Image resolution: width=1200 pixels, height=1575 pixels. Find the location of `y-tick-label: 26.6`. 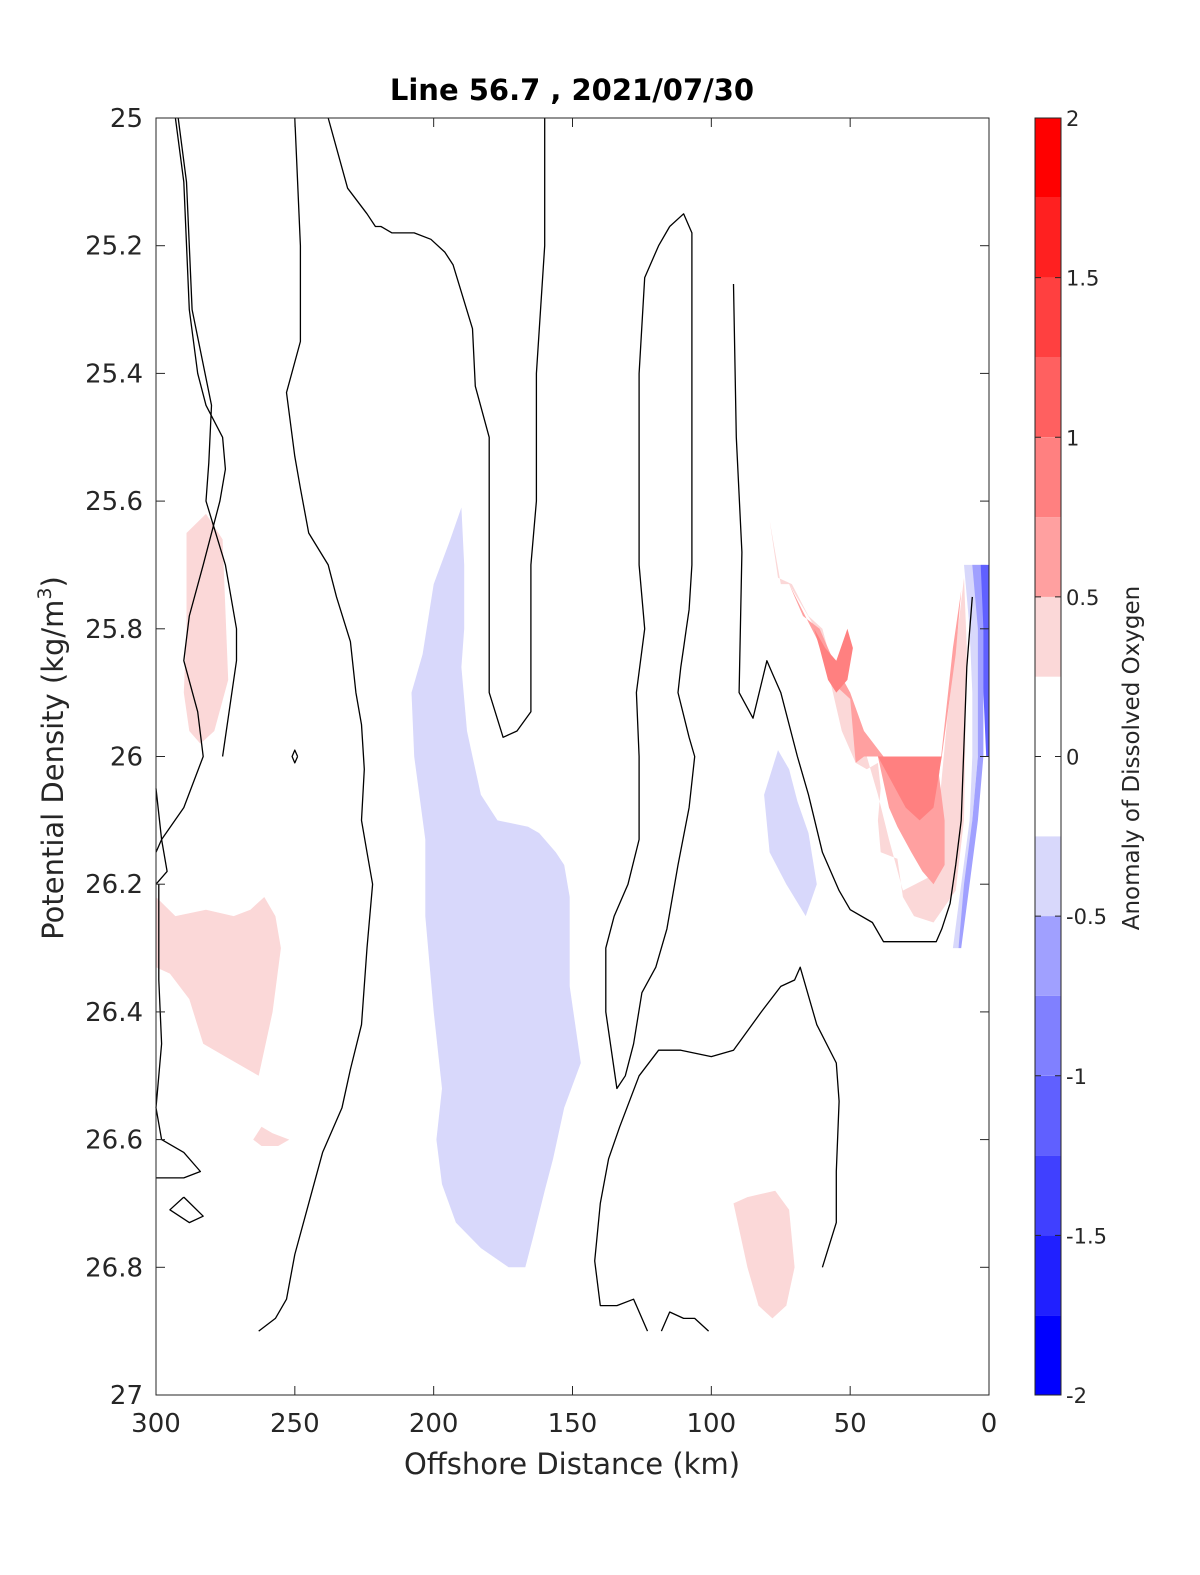

y-tick-label: 26.6 is located at coordinates (114, 1141).